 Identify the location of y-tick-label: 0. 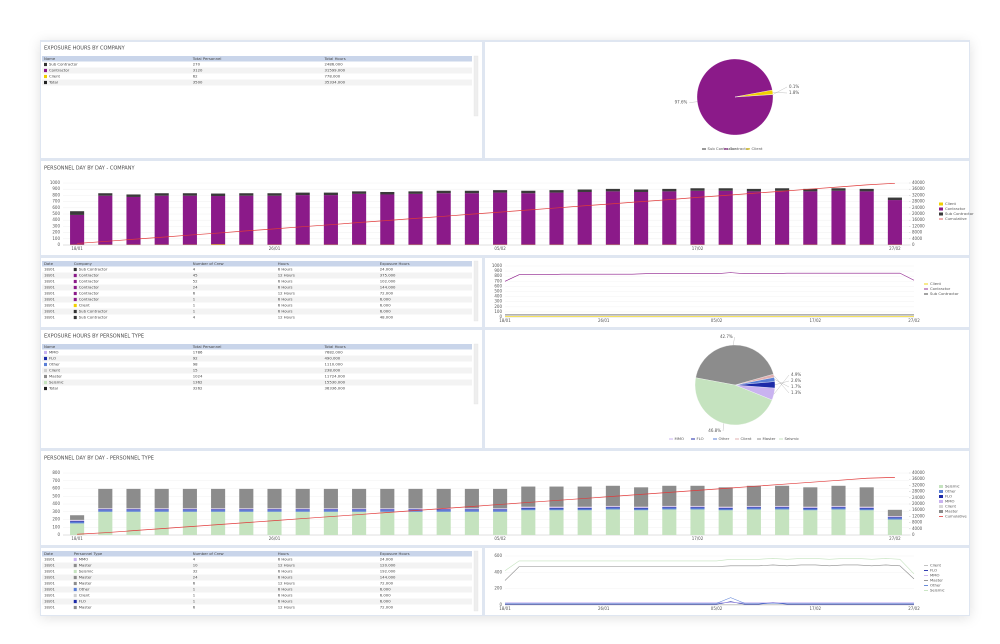
(500, 316).